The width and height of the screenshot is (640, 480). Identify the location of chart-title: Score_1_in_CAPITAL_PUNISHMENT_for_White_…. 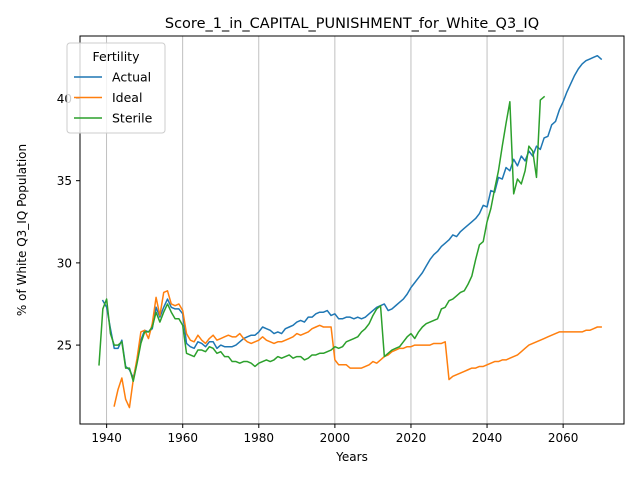
(352, 24).